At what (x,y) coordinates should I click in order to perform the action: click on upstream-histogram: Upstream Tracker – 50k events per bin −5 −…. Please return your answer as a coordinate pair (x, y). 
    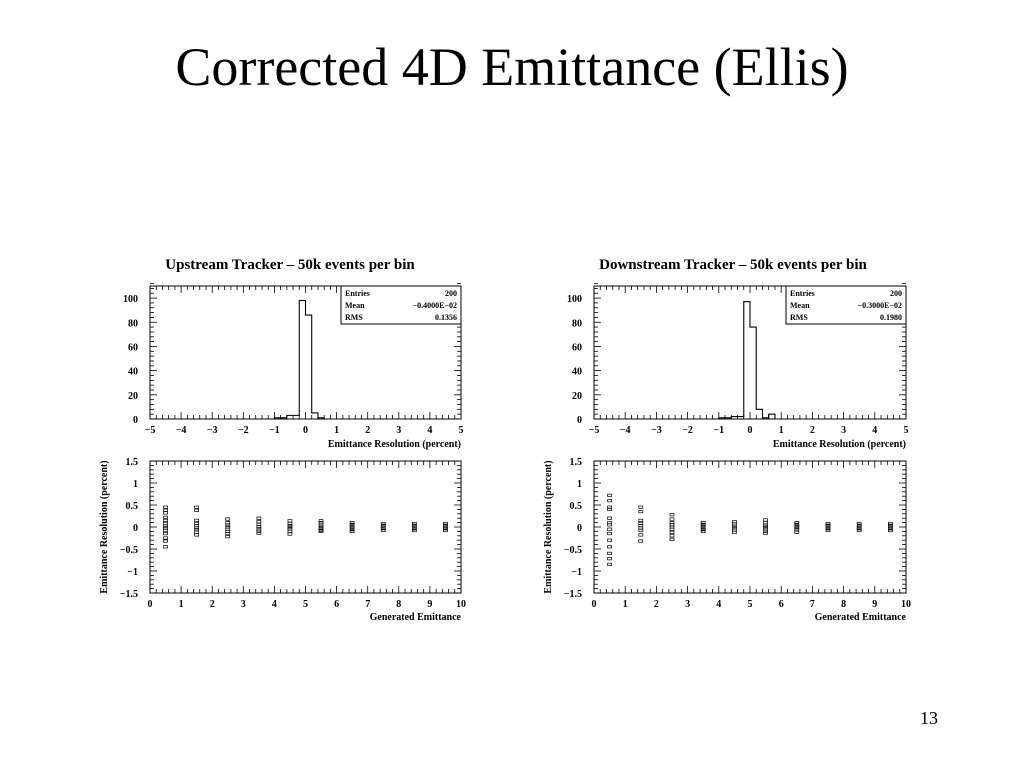
    Looking at the image, I should click on (293, 353).